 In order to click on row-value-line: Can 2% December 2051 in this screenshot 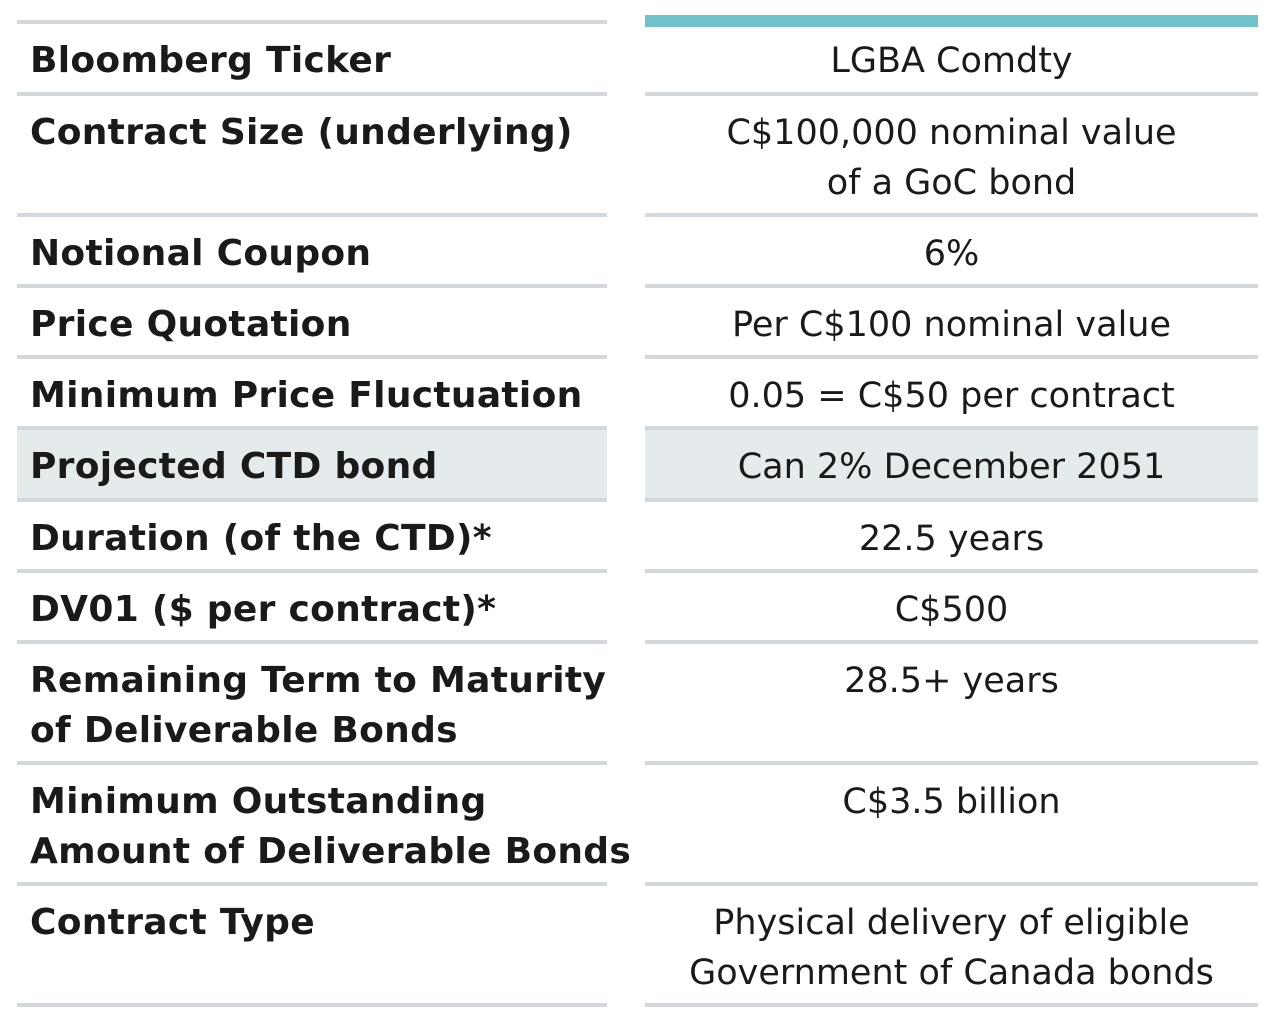, I will do `click(951, 467)`.